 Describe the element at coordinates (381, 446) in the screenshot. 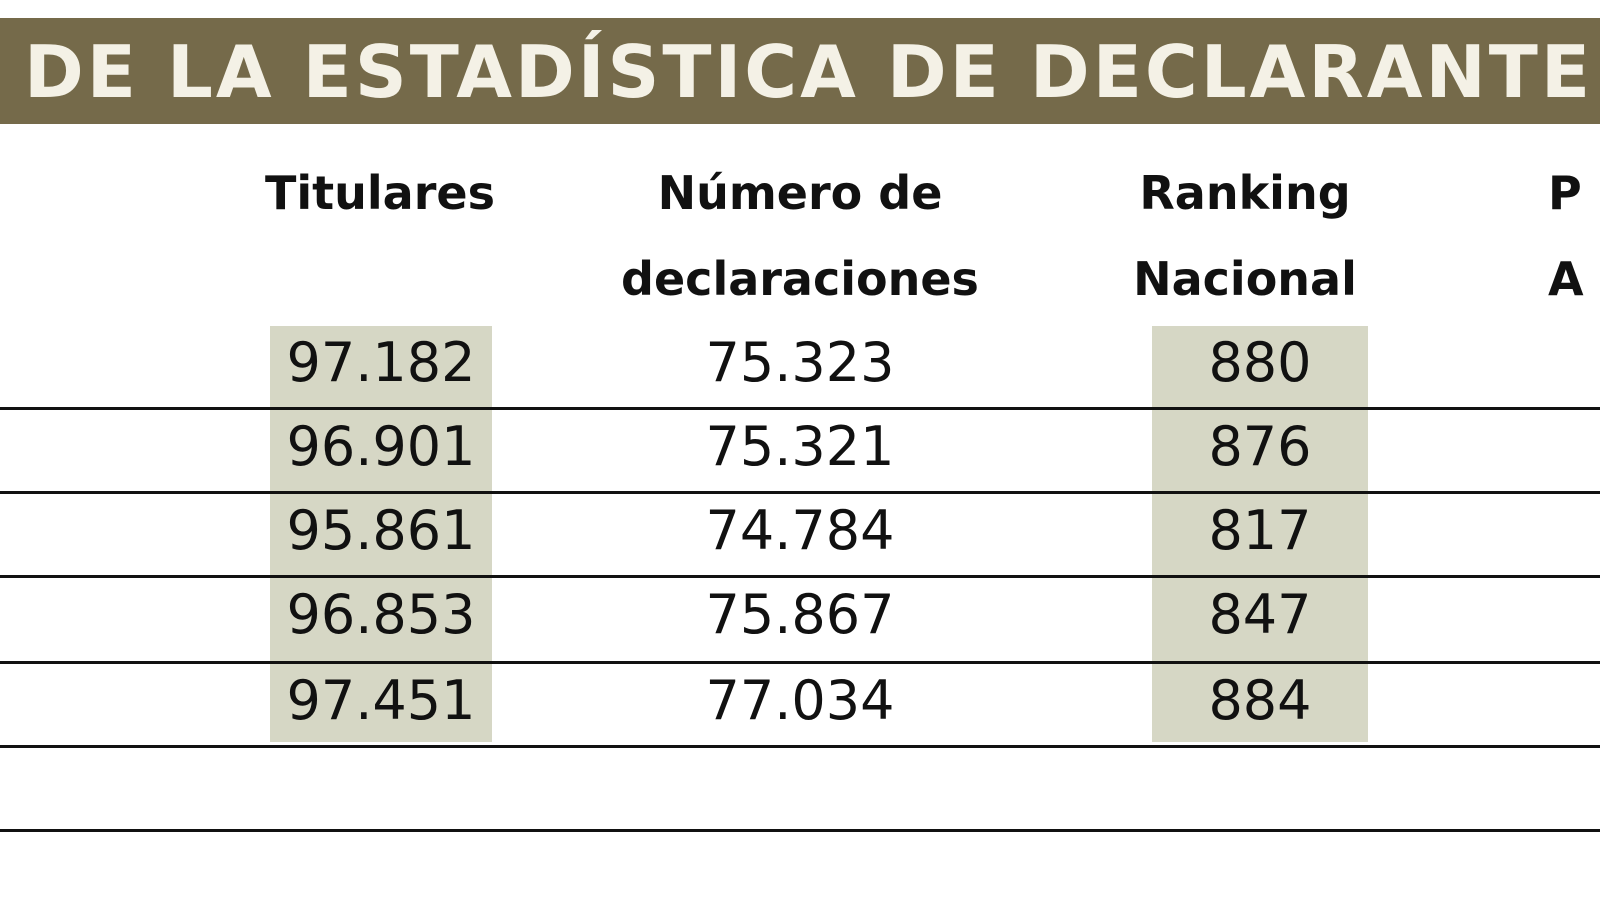

I see `cell-titulares: 96.901` at that location.